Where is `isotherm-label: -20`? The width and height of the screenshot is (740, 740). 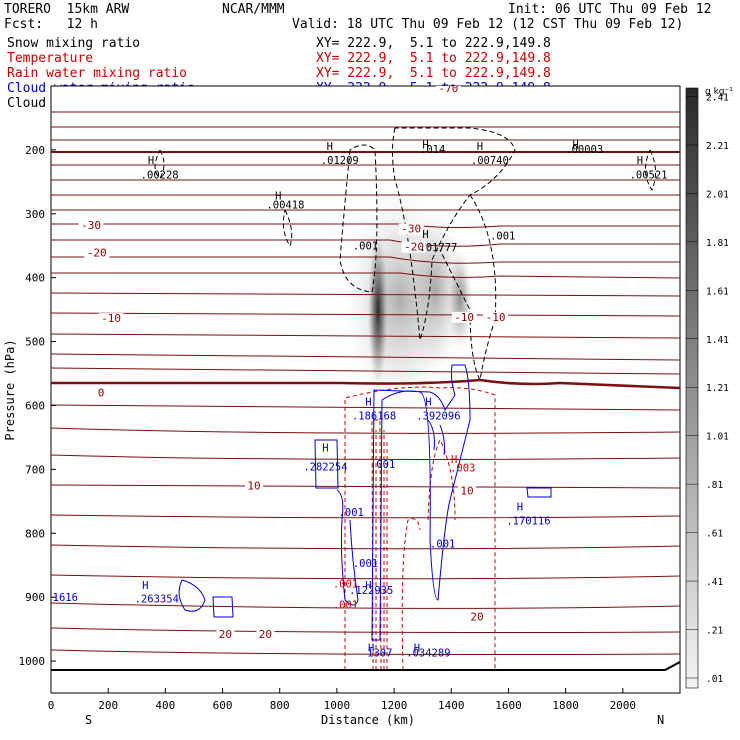
isotherm-label: -20 is located at coordinates (97, 252).